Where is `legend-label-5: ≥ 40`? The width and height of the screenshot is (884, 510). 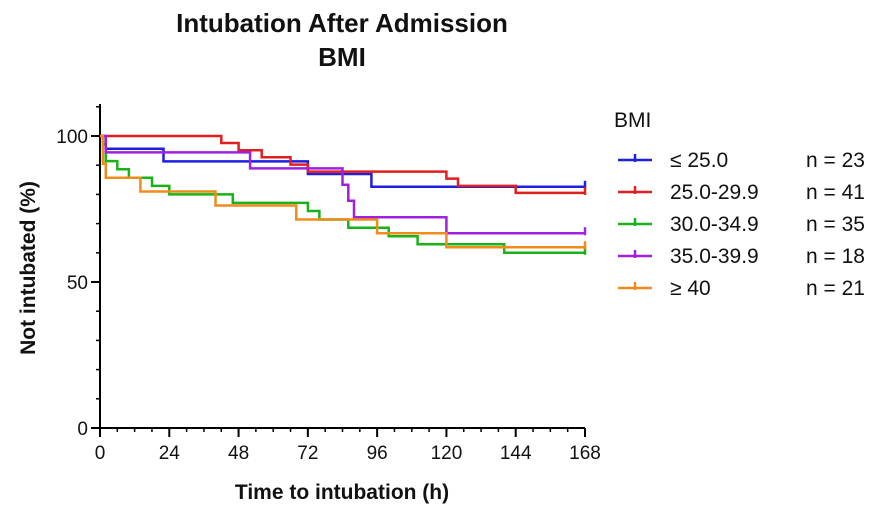
legend-label-5: ≥ 40 is located at coordinates (690, 288).